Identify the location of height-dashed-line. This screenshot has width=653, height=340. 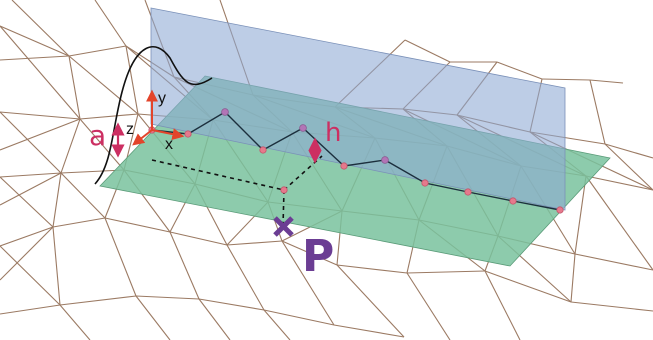
(283, 208).